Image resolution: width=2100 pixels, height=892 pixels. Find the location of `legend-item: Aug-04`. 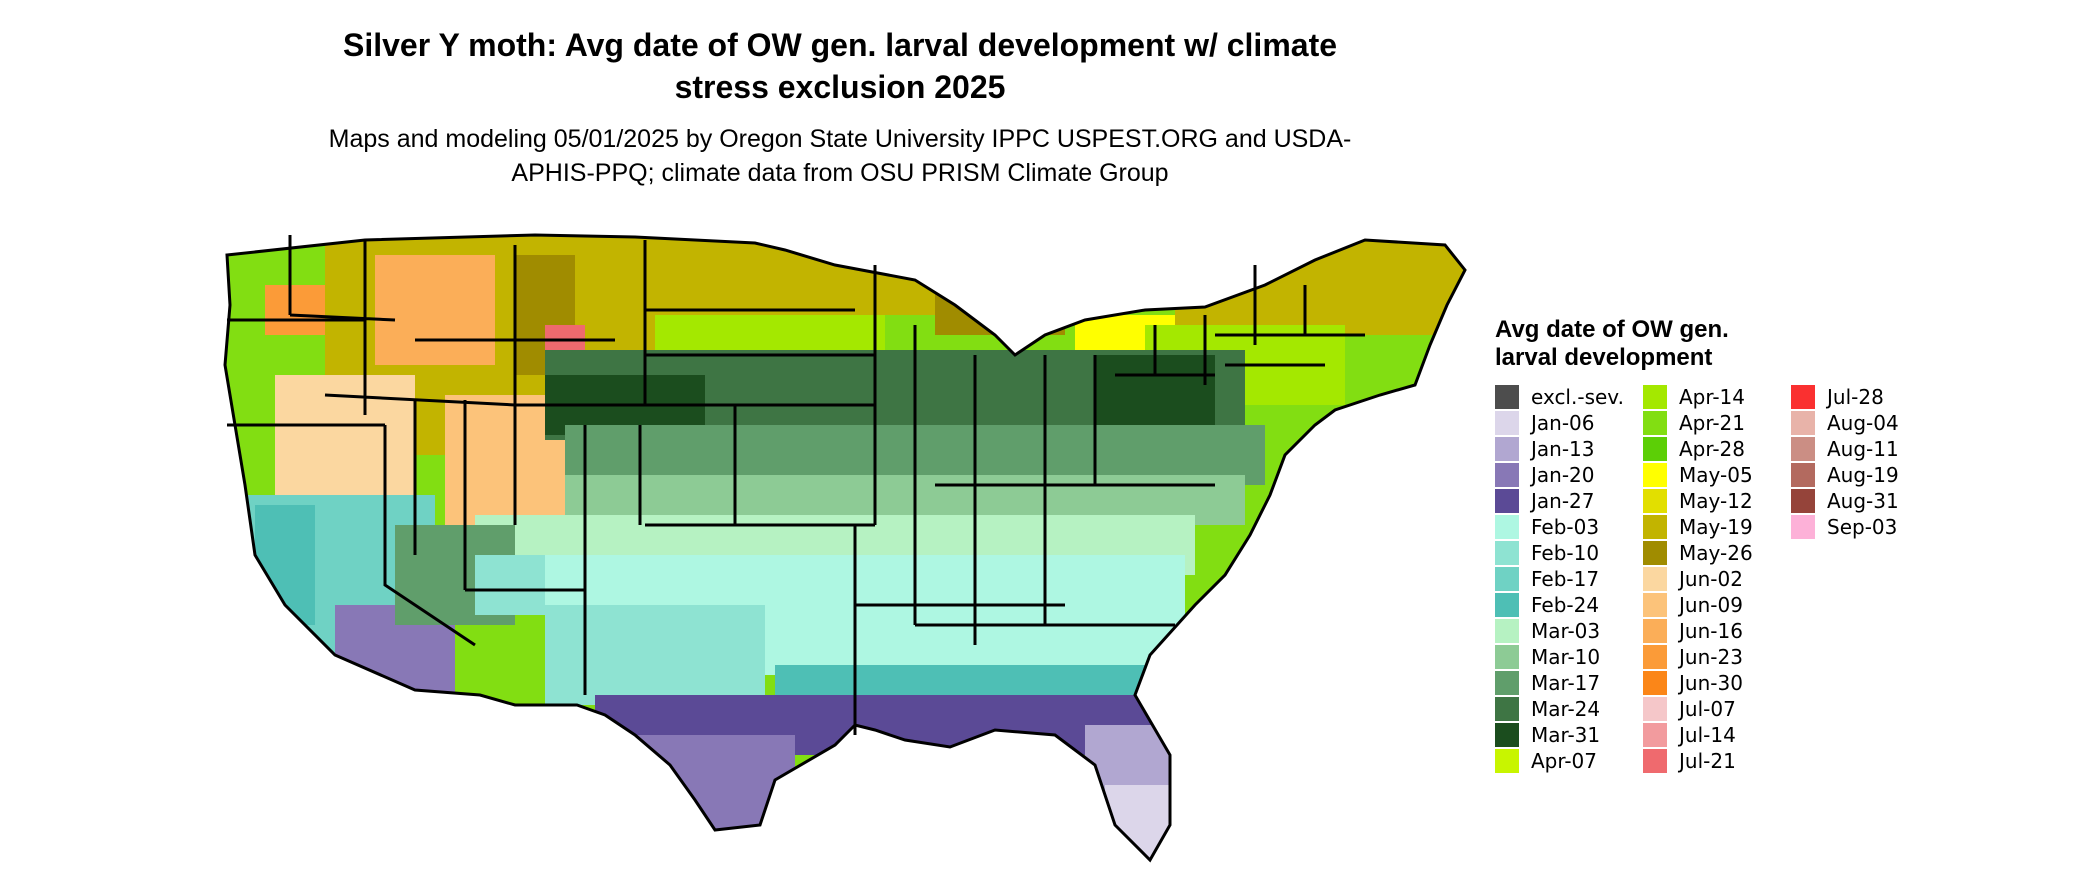

legend-item: Aug-04 is located at coordinates (1845, 423).